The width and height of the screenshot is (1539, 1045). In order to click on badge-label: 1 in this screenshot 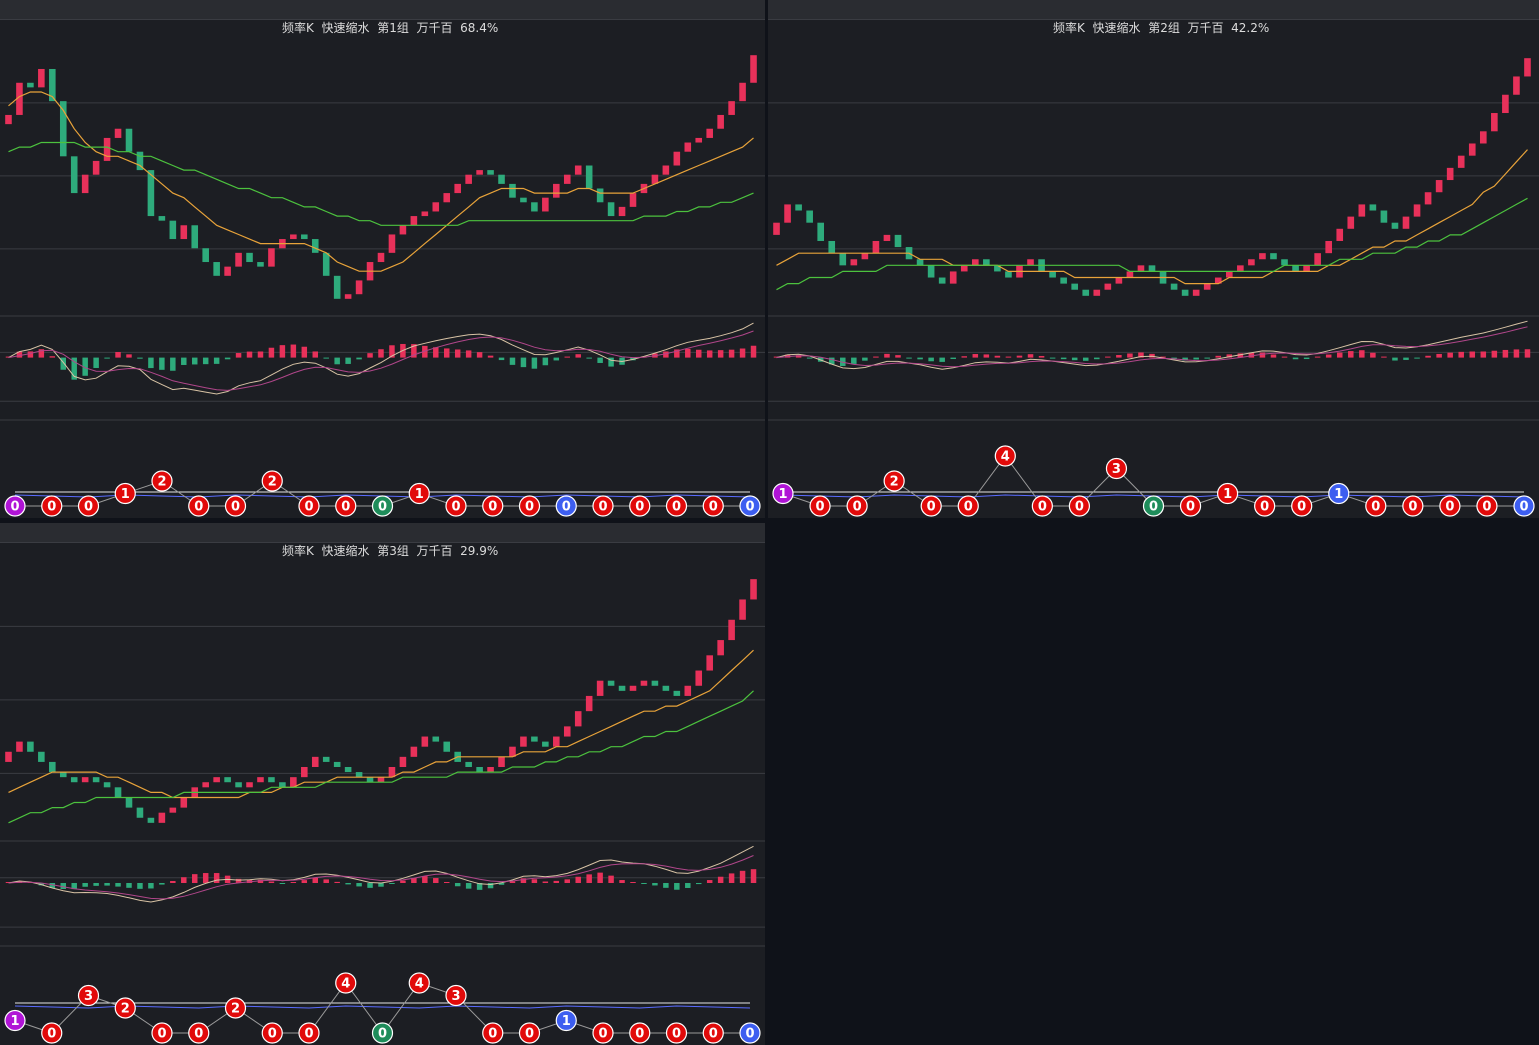, I will do `click(1338, 494)`.